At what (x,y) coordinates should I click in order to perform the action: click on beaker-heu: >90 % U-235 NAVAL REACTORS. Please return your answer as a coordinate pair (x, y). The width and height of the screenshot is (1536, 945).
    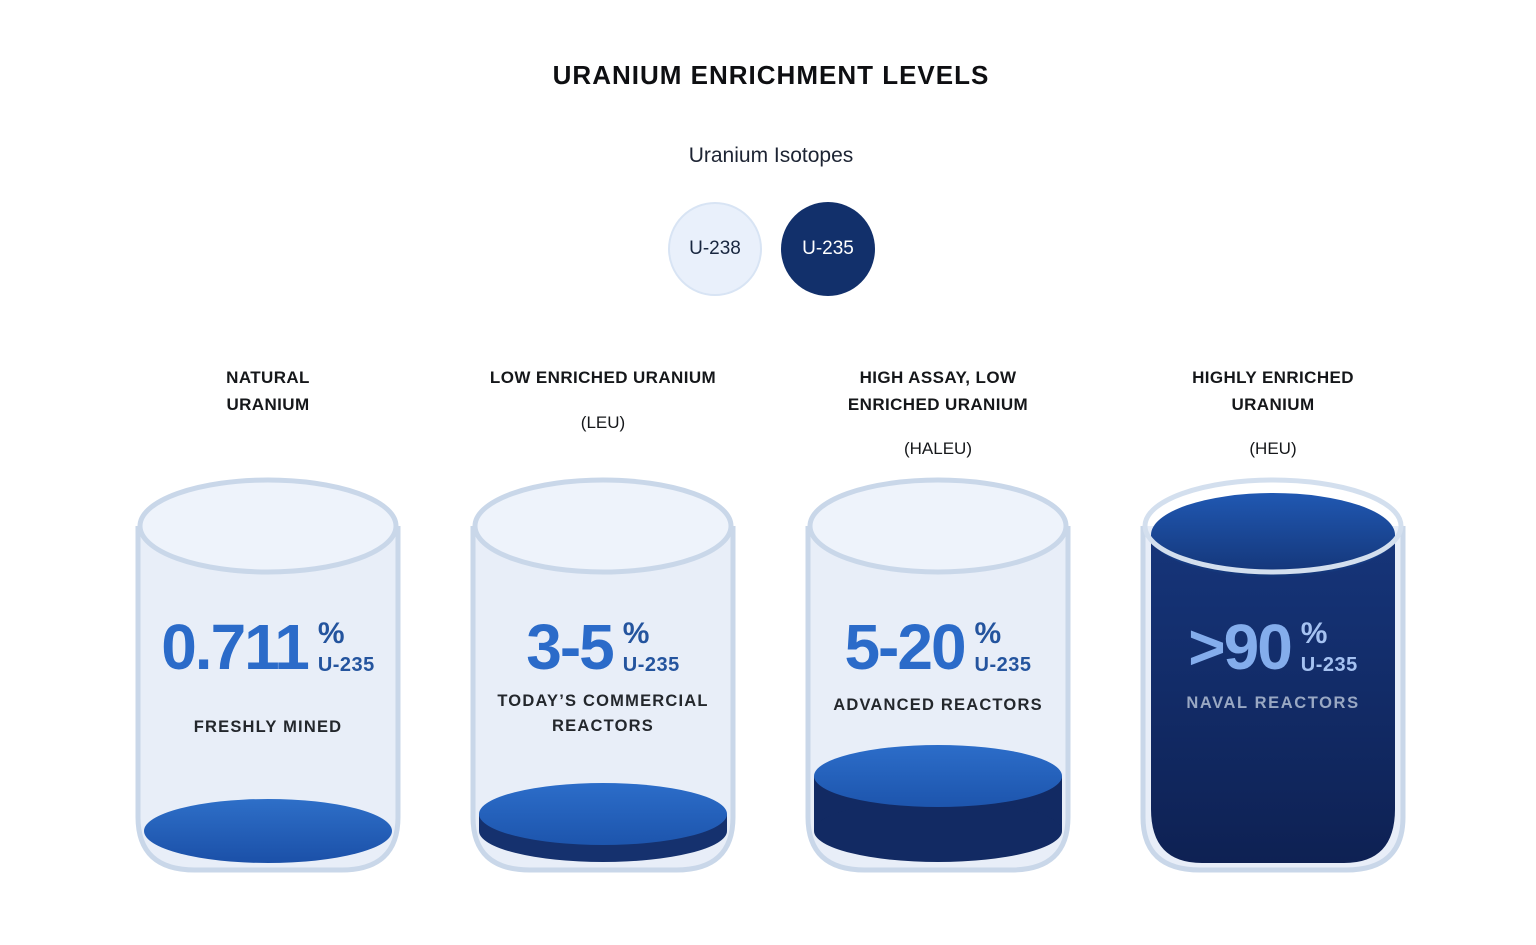
    Looking at the image, I should click on (1273, 673).